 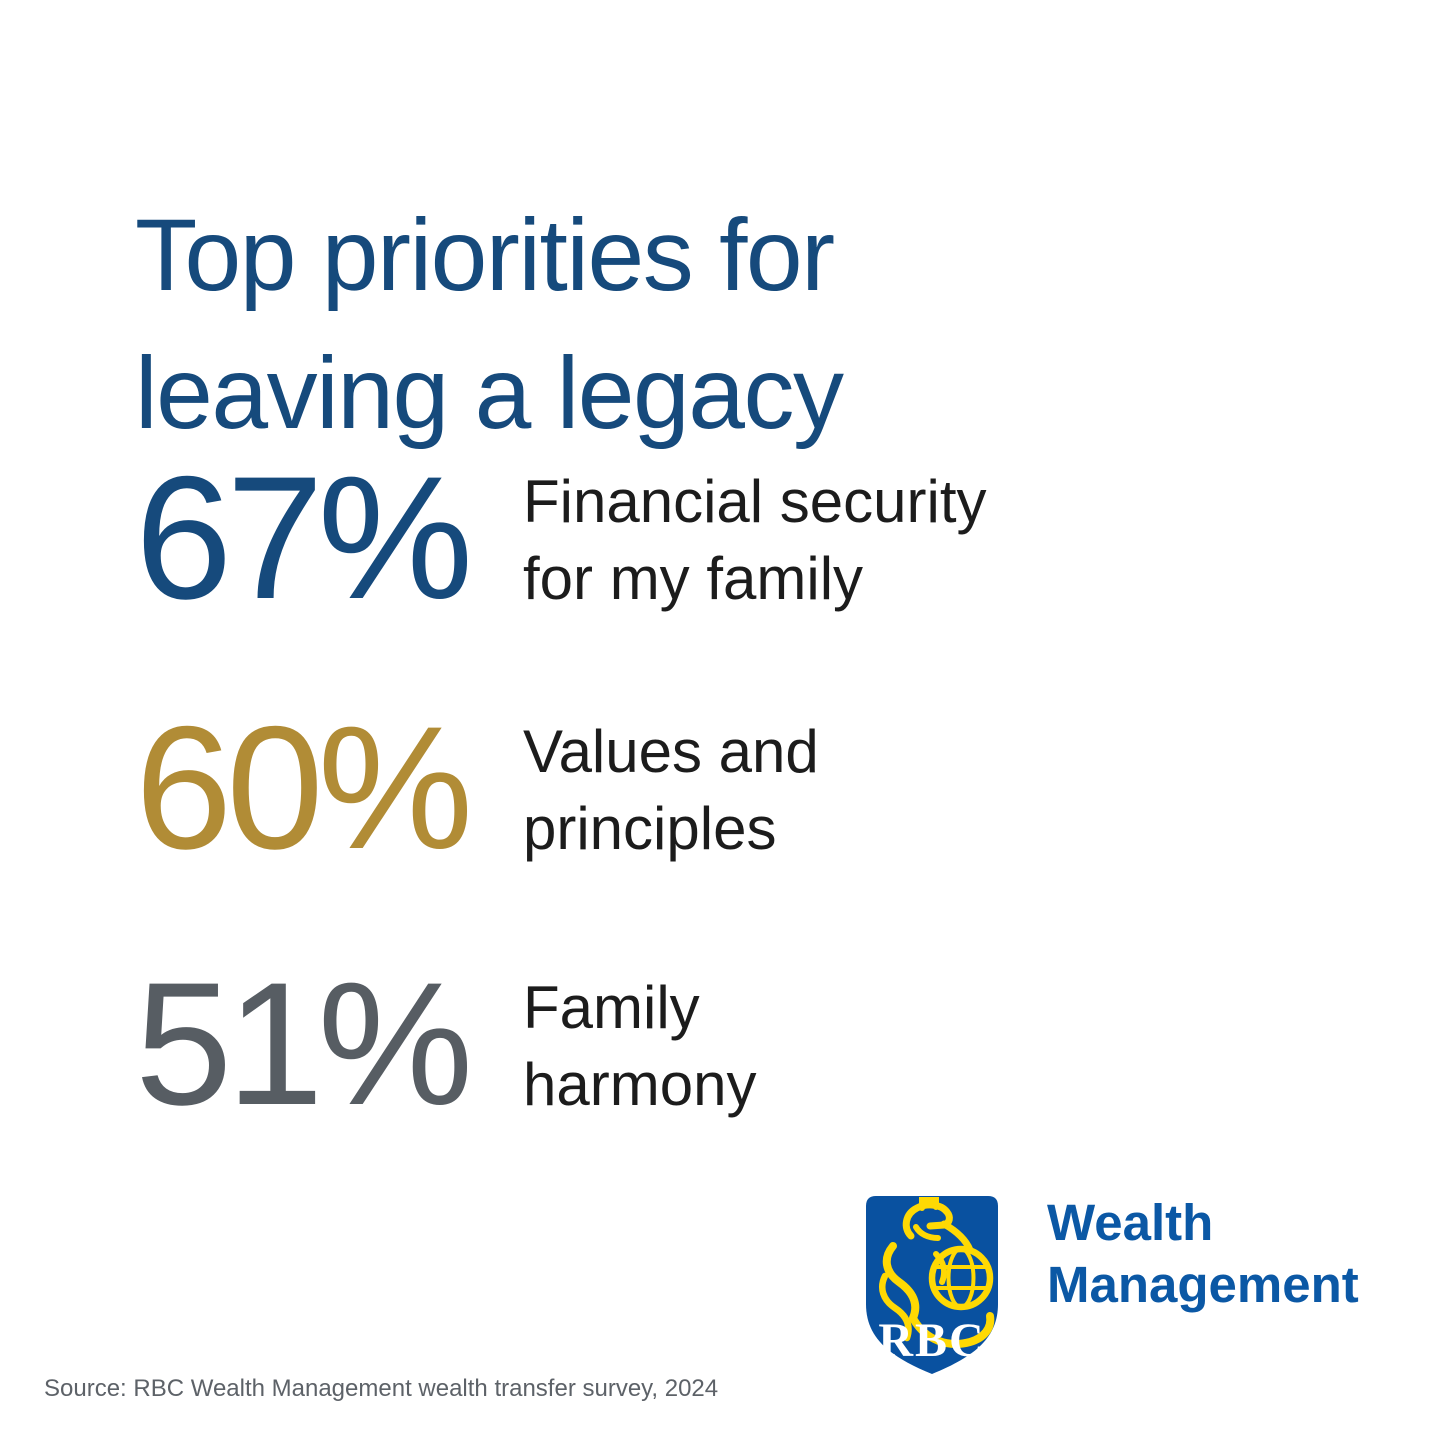 I want to click on brand-name-line-2: Management, so click(x=1203, y=1284).